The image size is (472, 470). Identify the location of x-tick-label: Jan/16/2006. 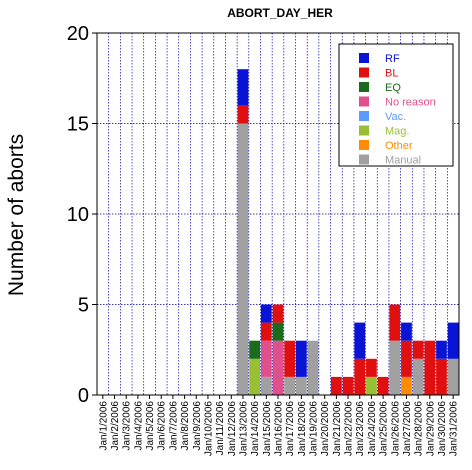
(279, 428).